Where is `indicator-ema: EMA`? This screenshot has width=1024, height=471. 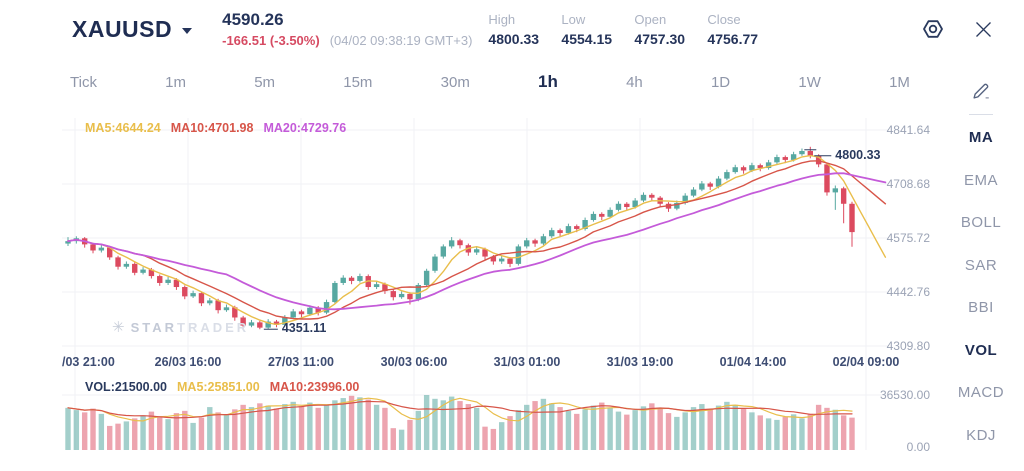
indicator-ema: EMA is located at coordinates (980, 180).